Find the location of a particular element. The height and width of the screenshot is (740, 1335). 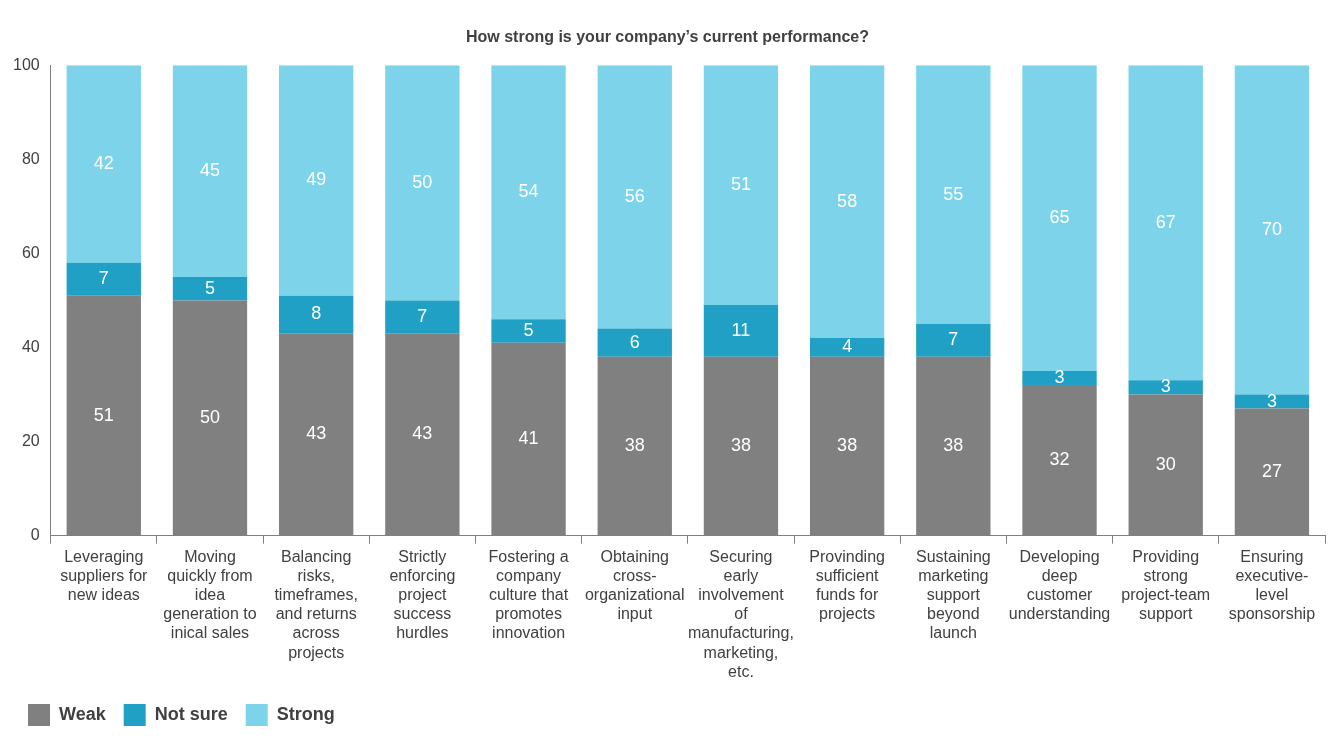

data-label: 42 is located at coordinates (103, 162).